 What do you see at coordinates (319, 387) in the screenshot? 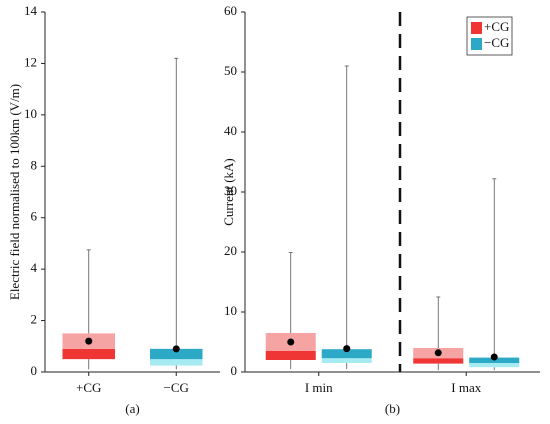
I see `x-tick-label: I min` at bounding box center [319, 387].